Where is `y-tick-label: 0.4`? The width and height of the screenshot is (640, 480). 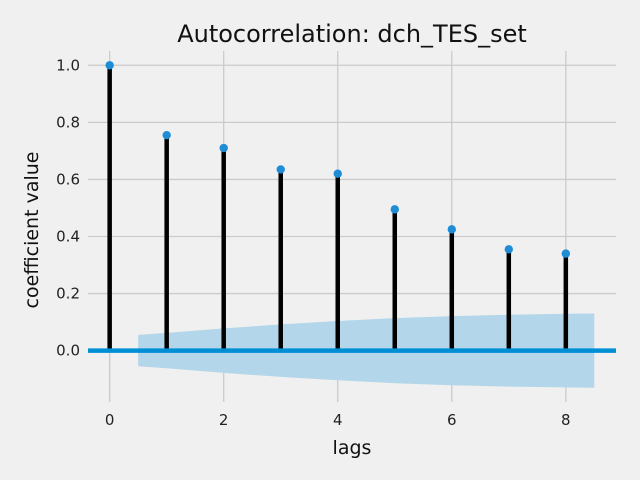
y-tick-label: 0.4 is located at coordinates (68, 236).